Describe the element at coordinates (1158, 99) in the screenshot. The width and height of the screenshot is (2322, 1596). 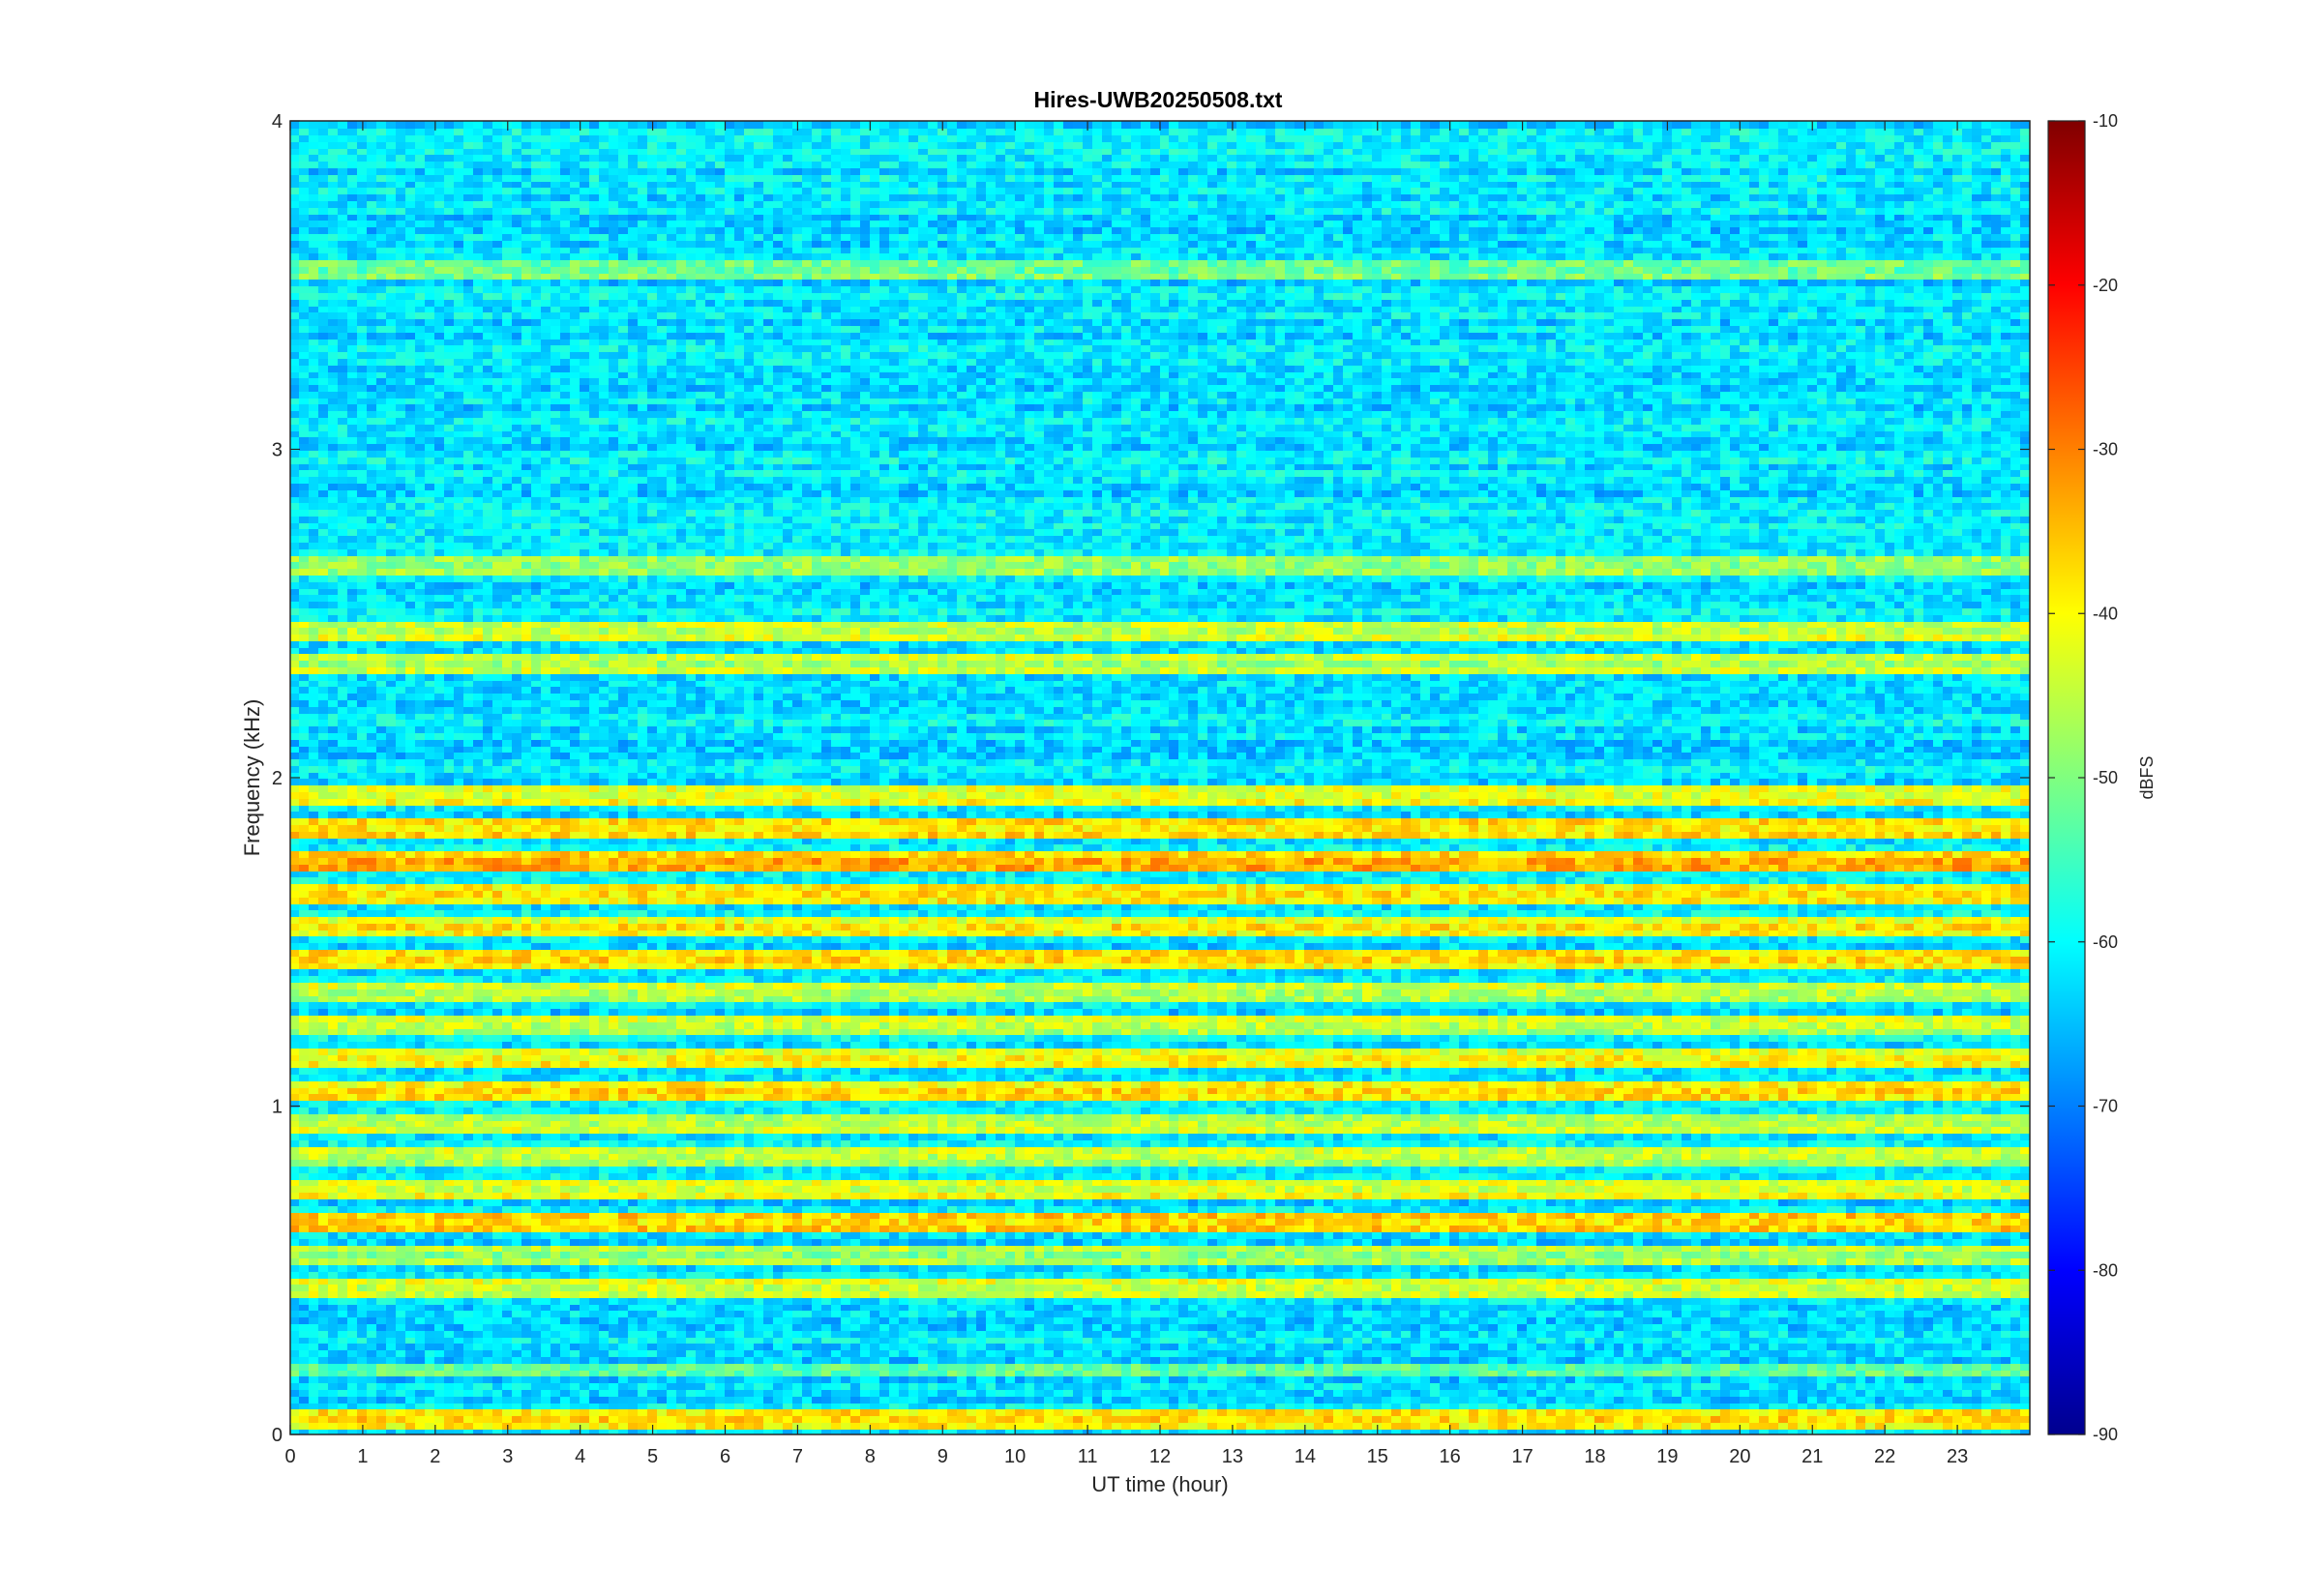
I see `chart-title: Hires-UWB20250508.txt` at that location.